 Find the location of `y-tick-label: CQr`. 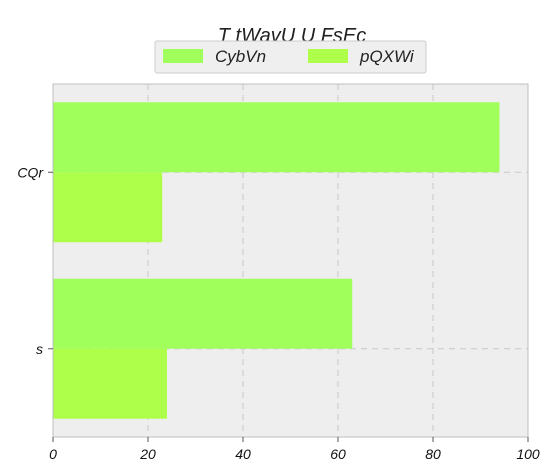

y-tick-label: CQr is located at coordinates (30, 172).